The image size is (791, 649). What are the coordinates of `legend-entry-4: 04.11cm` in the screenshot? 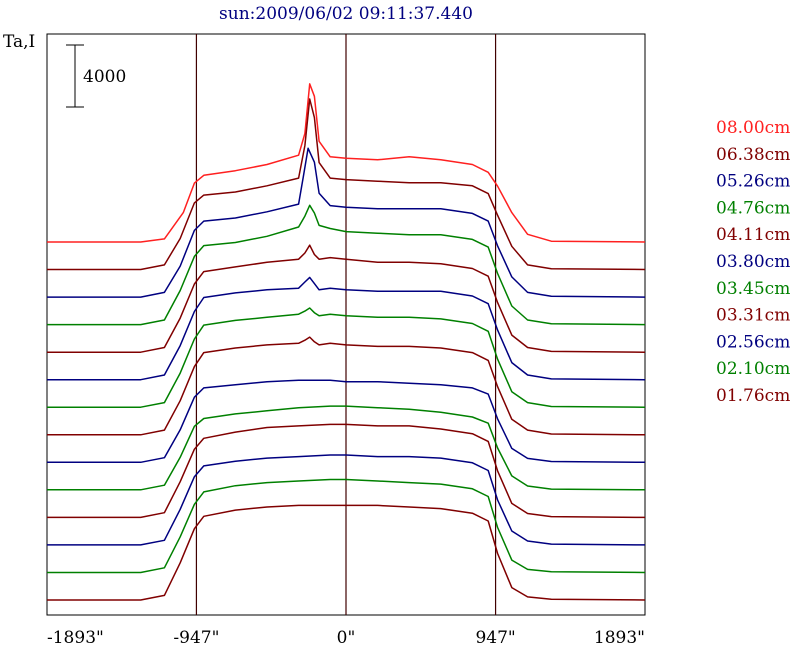 It's located at (753, 235).